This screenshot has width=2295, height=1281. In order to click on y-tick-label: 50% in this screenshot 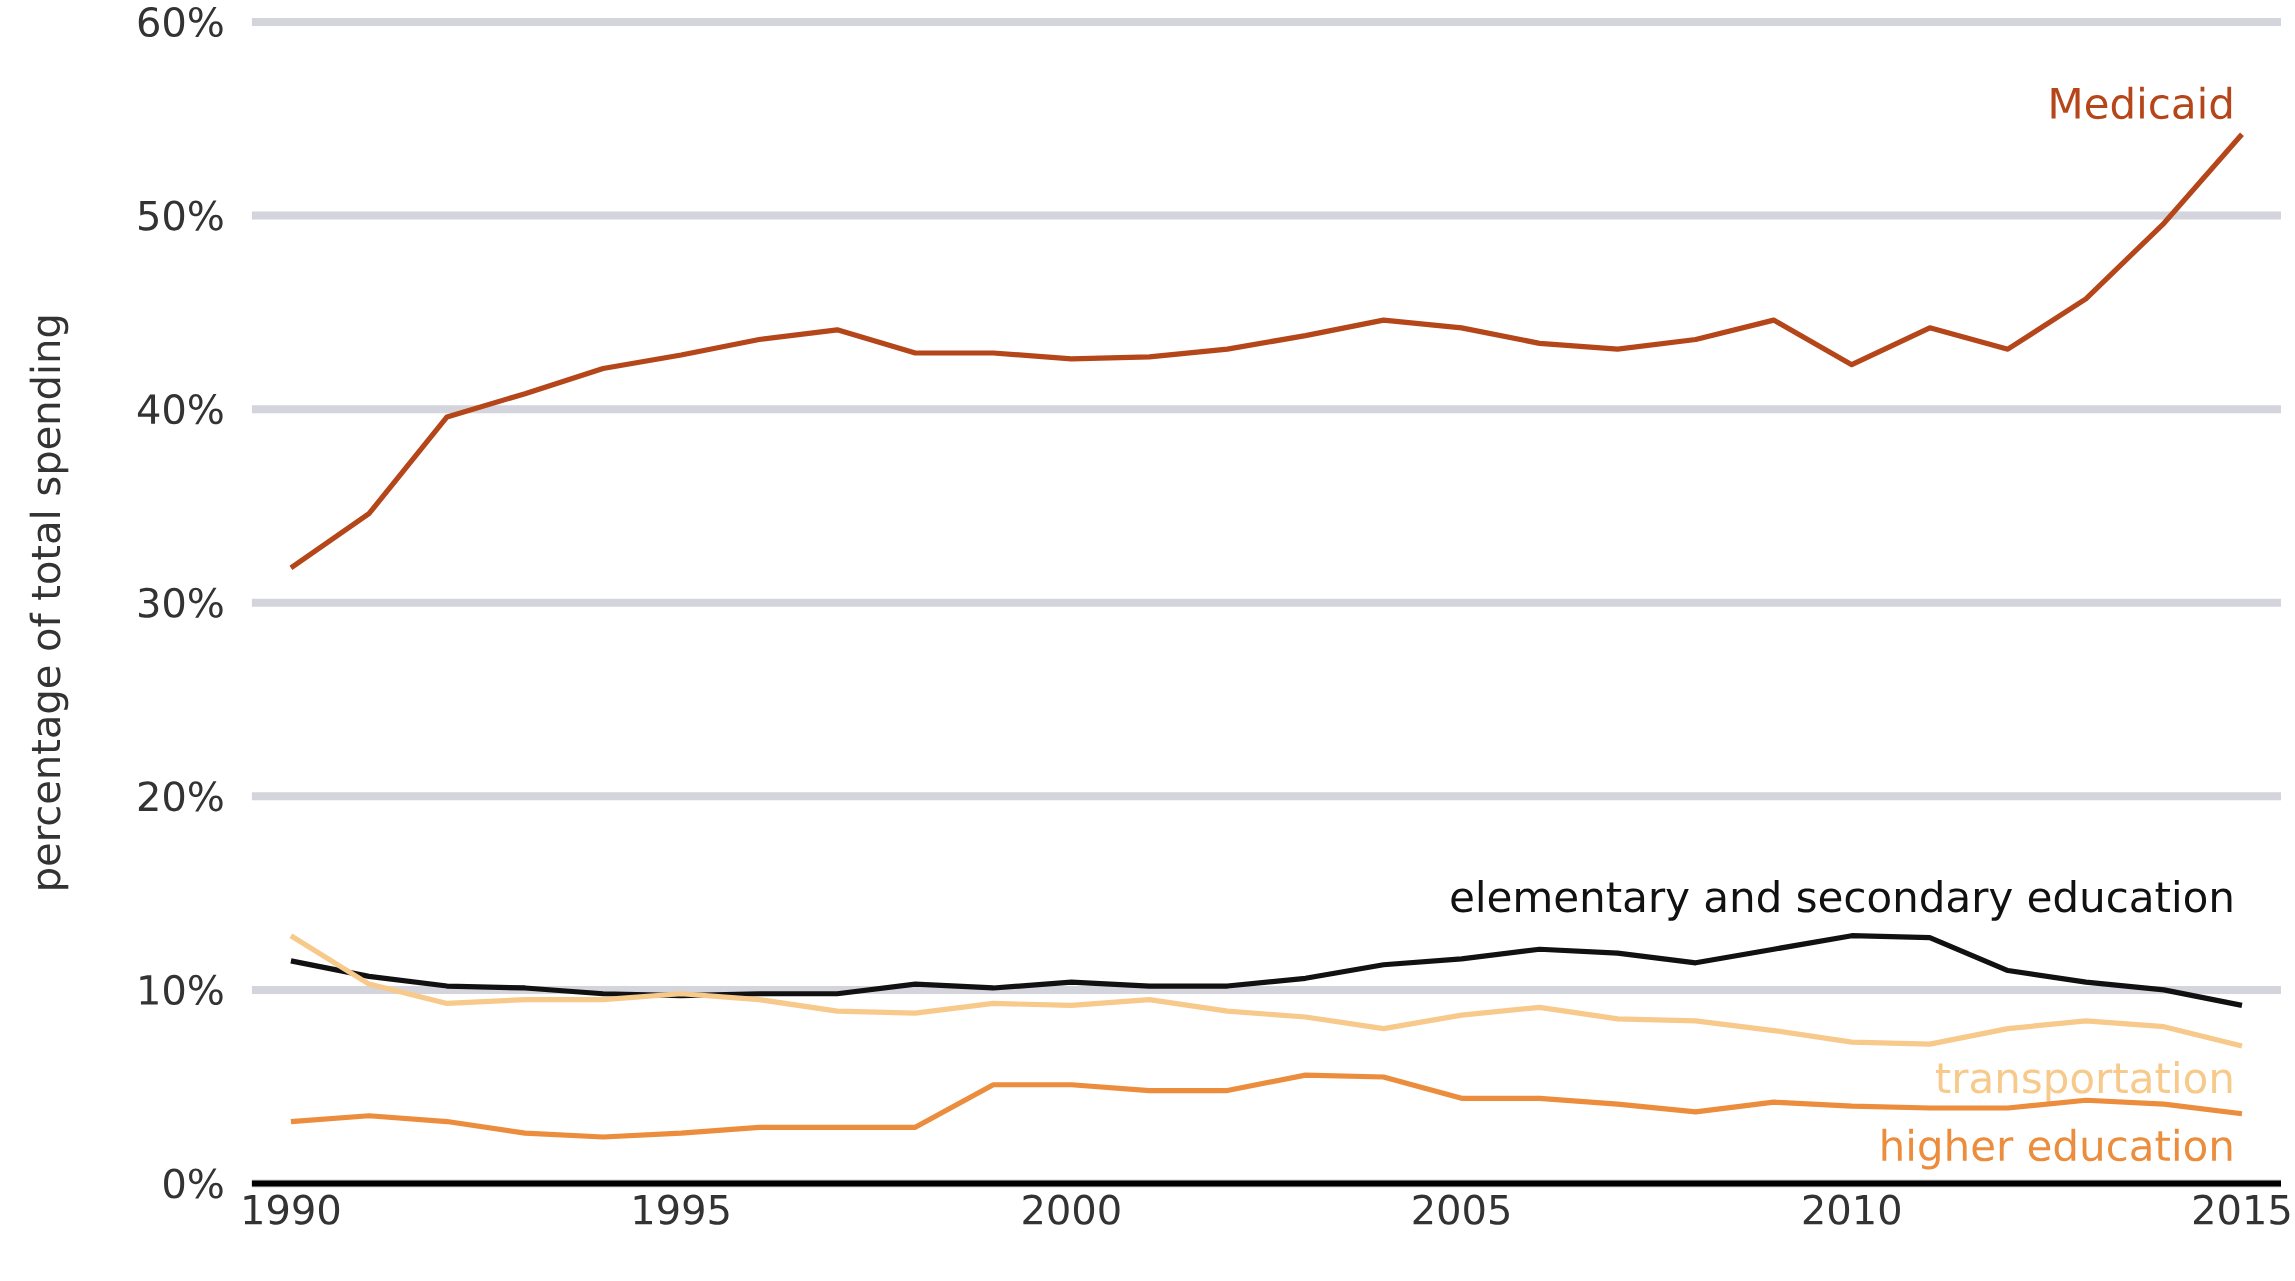, I will do `click(181, 215)`.